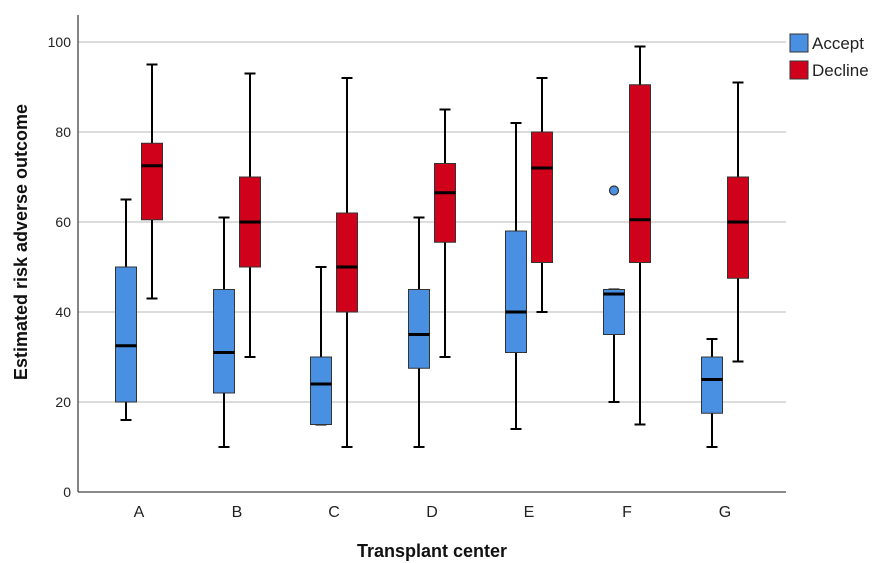  Describe the element at coordinates (63, 402) in the screenshot. I see `y-tick-label: 20` at that location.